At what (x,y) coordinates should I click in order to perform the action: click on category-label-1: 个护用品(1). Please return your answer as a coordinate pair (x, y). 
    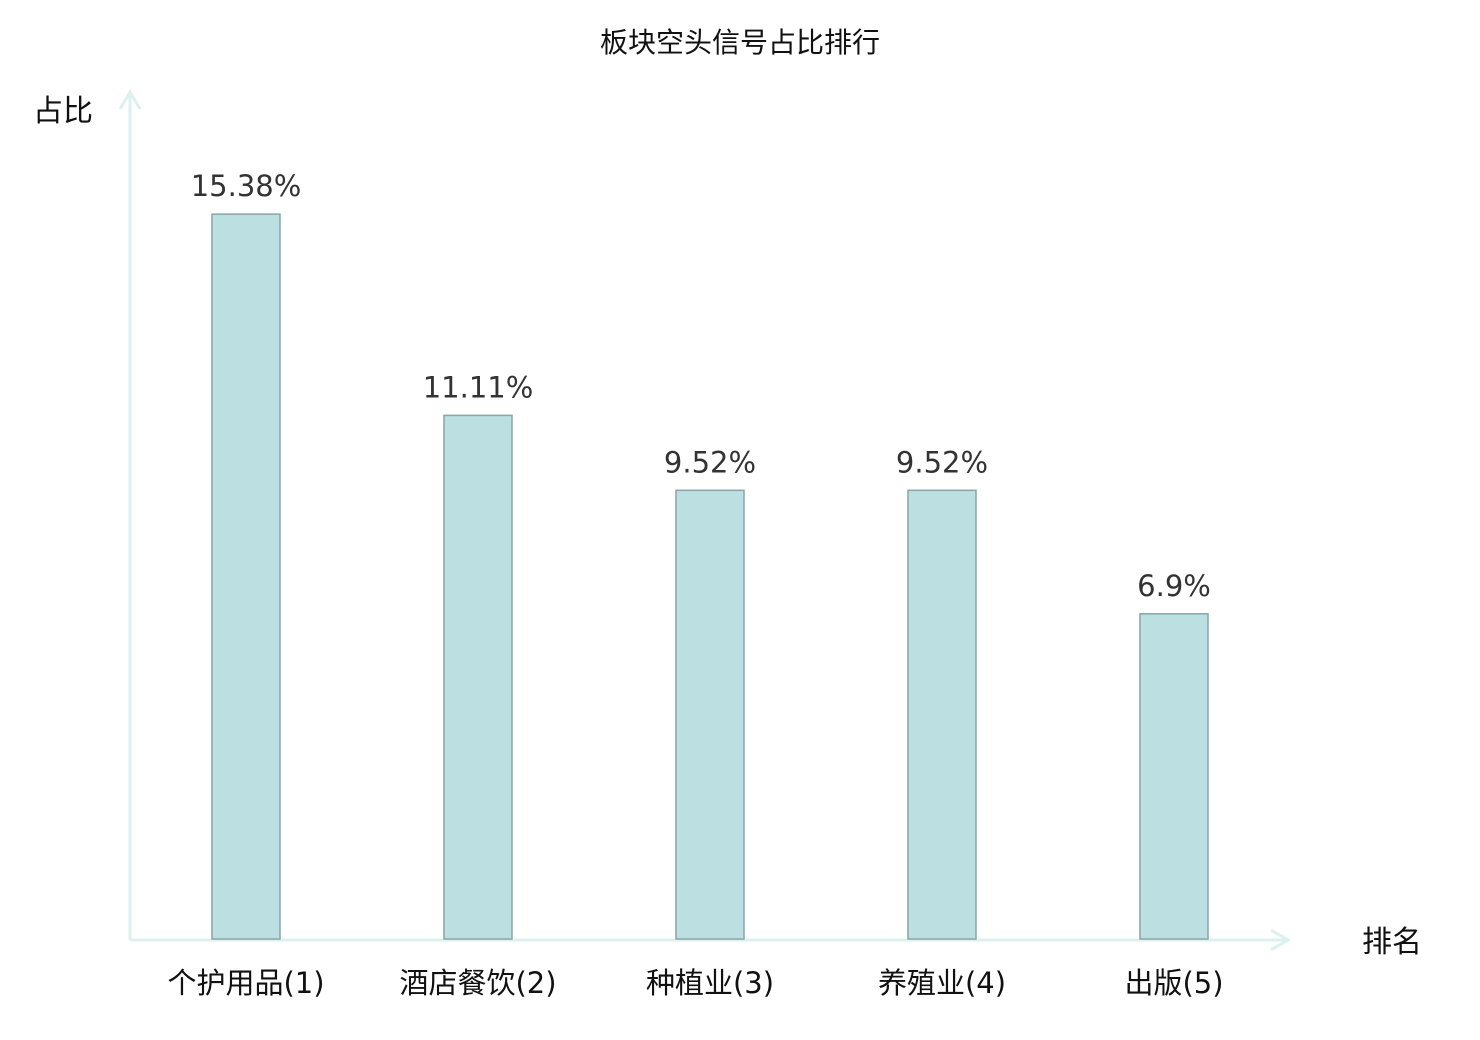
    Looking at the image, I should click on (245, 983).